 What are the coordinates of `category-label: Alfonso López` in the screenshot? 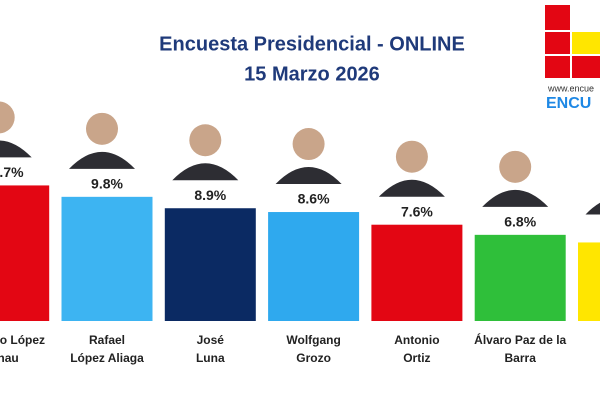 It's located at (22, 340).